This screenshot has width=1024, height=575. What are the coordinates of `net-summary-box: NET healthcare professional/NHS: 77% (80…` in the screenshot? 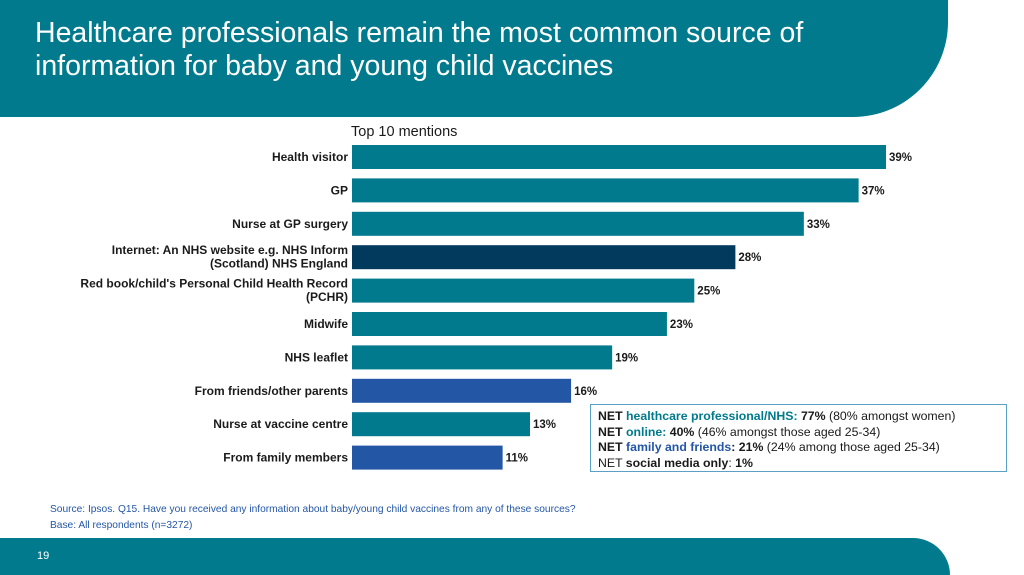 It's located at (798, 438).